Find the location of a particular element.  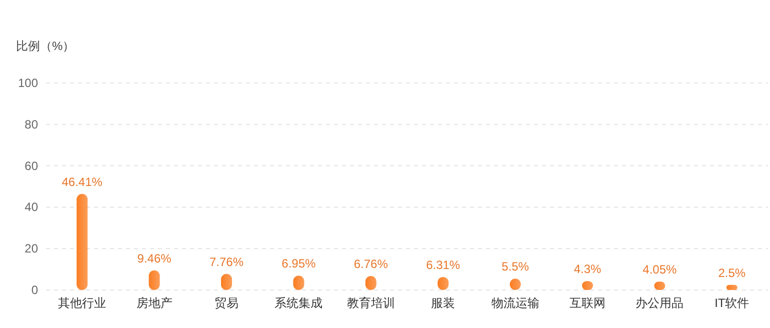

data-label: 2.5% is located at coordinates (732, 273).